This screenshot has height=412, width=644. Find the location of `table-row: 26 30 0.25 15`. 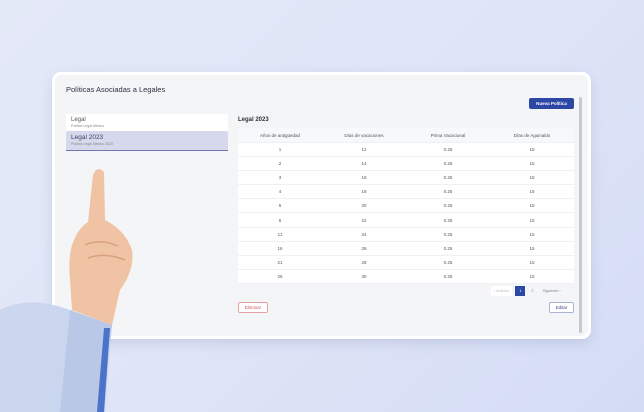

table-row: 26 30 0.25 15 is located at coordinates (406, 276).